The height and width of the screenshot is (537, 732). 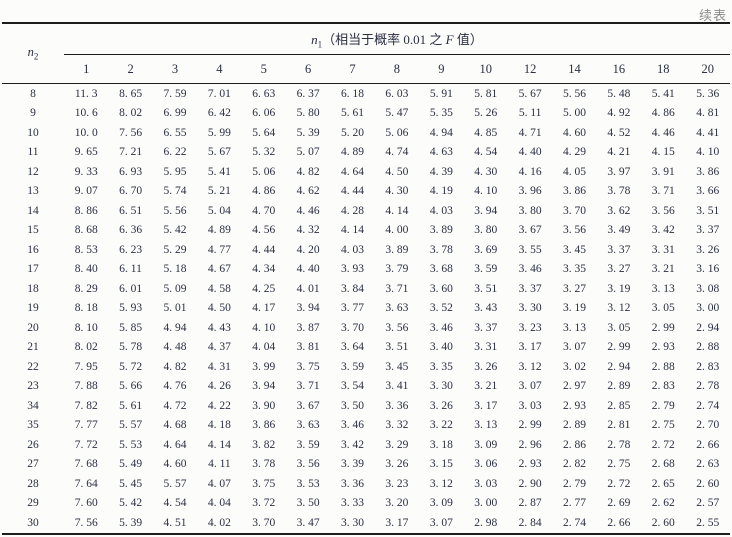 What do you see at coordinates (486, 503) in the screenshot?
I see `table-cell: 3. 00` at bounding box center [486, 503].